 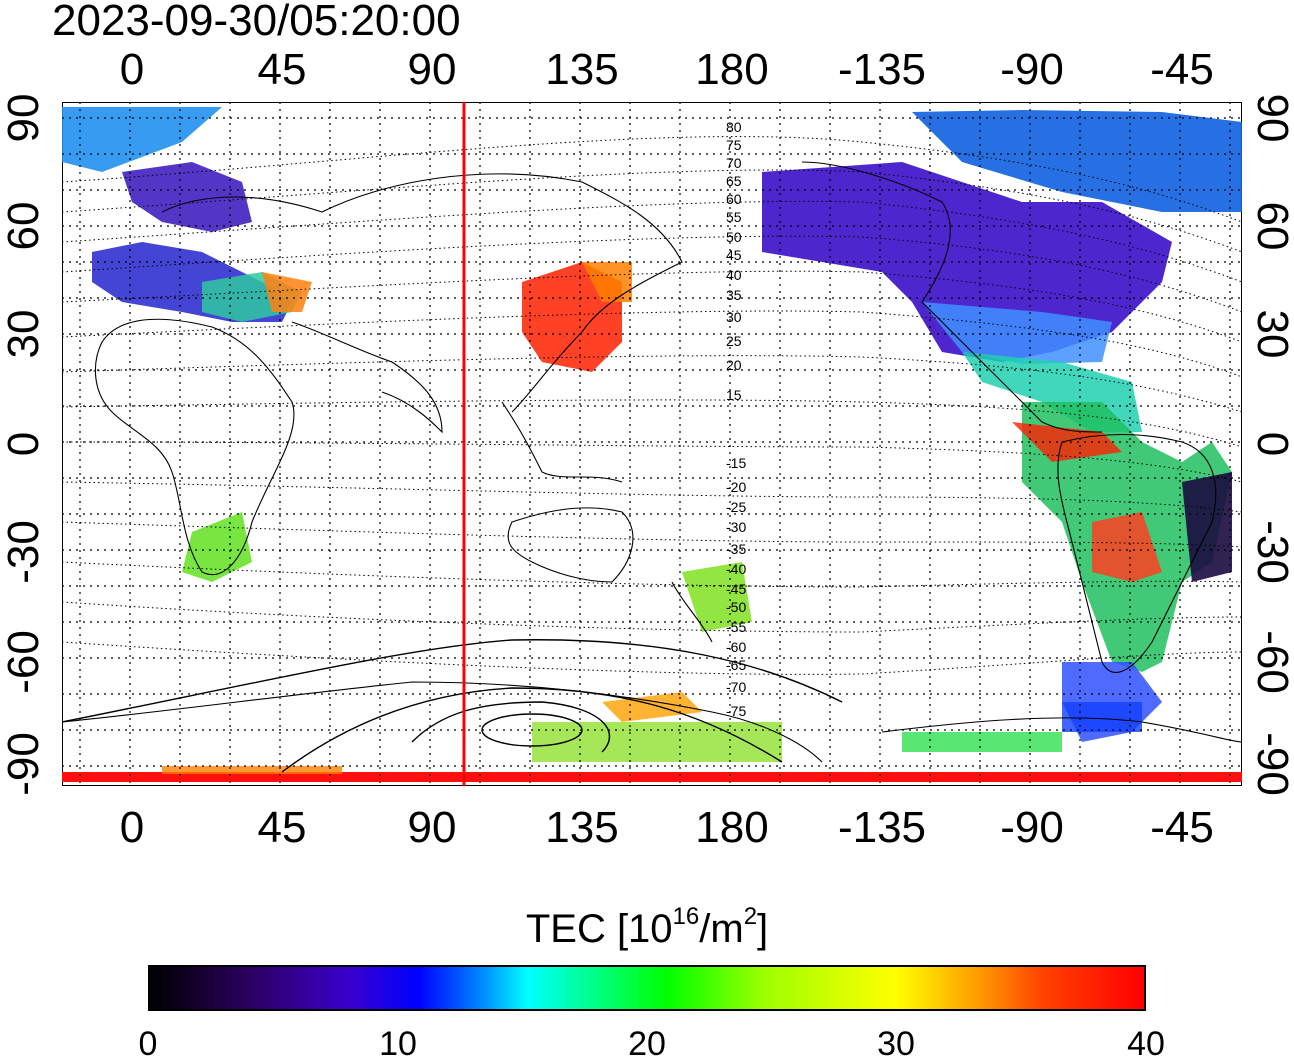 What do you see at coordinates (1032, 69) in the screenshot?
I see `top-lon-tick: -90` at bounding box center [1032, 69].